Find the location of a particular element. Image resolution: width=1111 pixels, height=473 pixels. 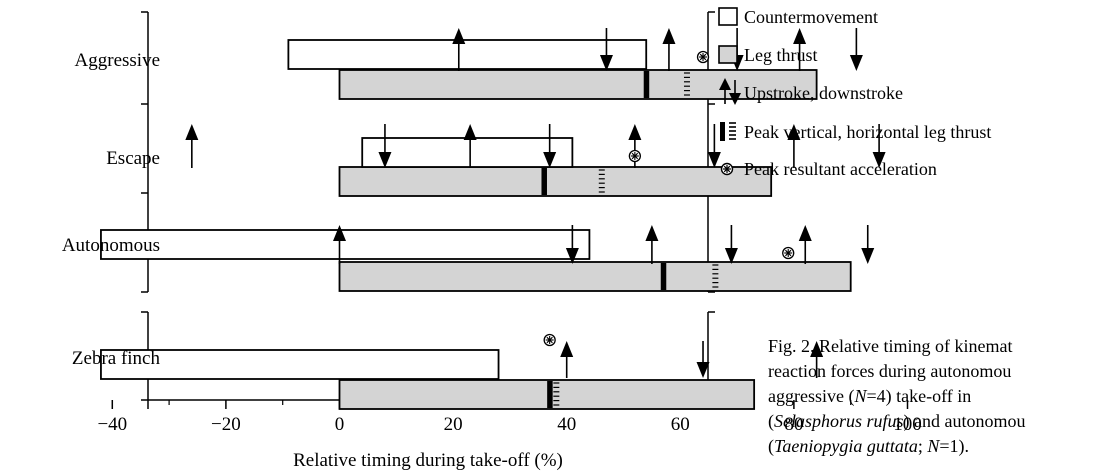

row-autonomous is located at coordinates (487, 258).